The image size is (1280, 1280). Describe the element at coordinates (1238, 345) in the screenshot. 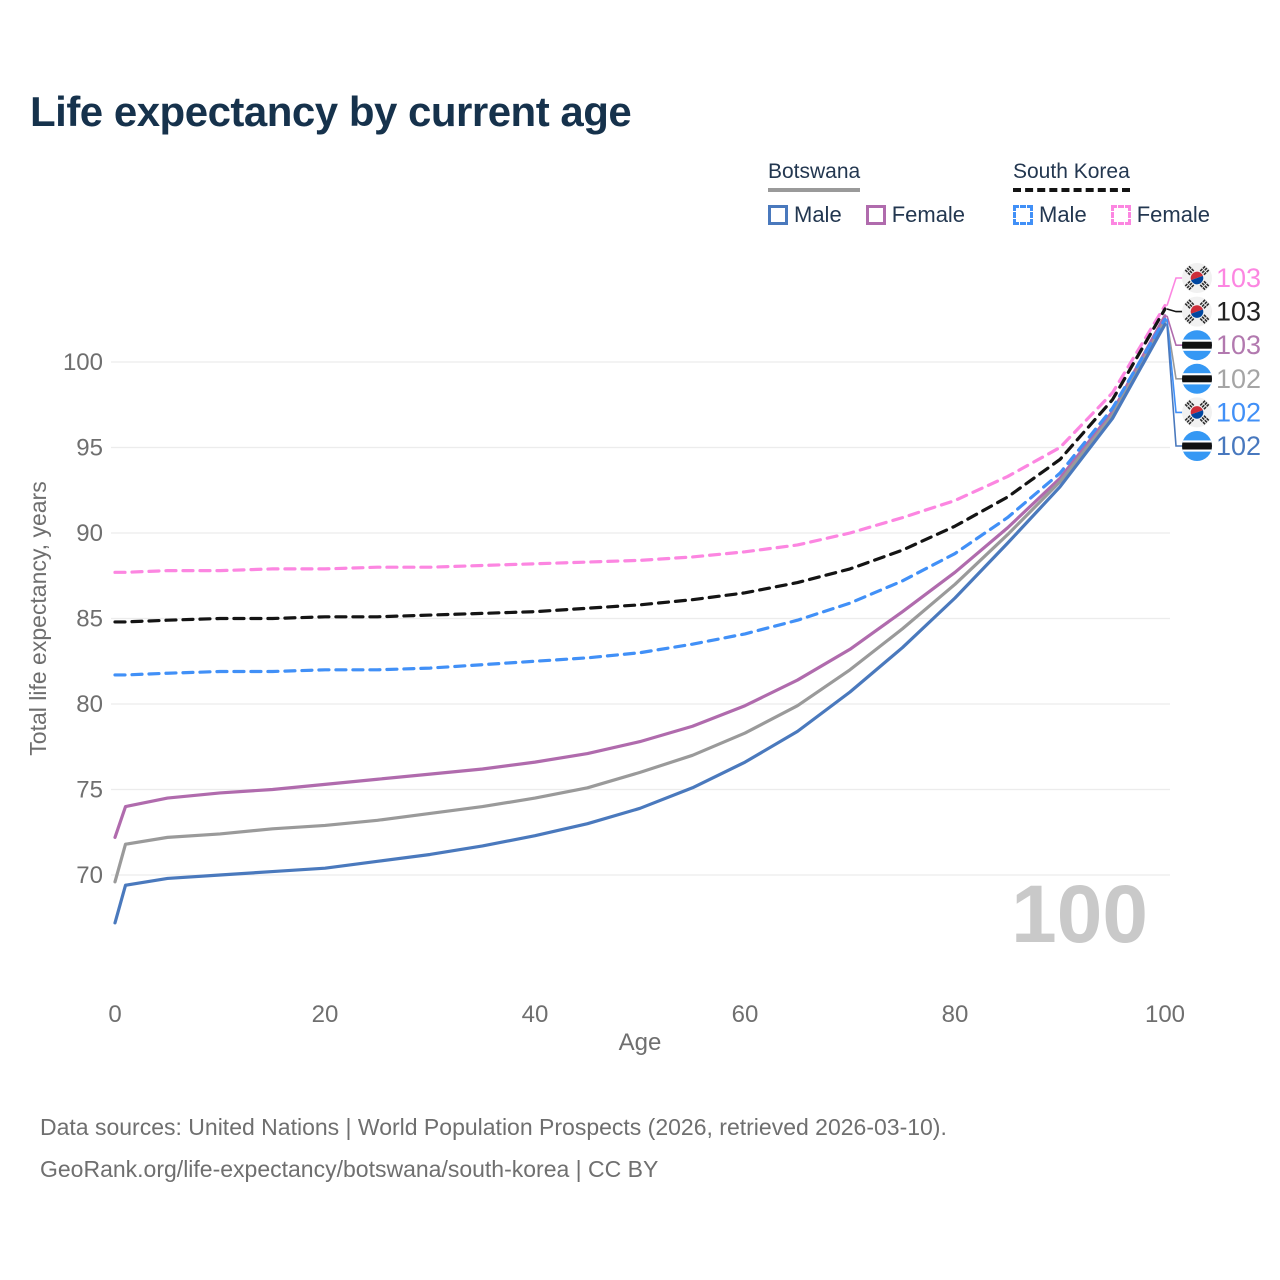

I see `end-value-label-botswana-female: 103` at that location.